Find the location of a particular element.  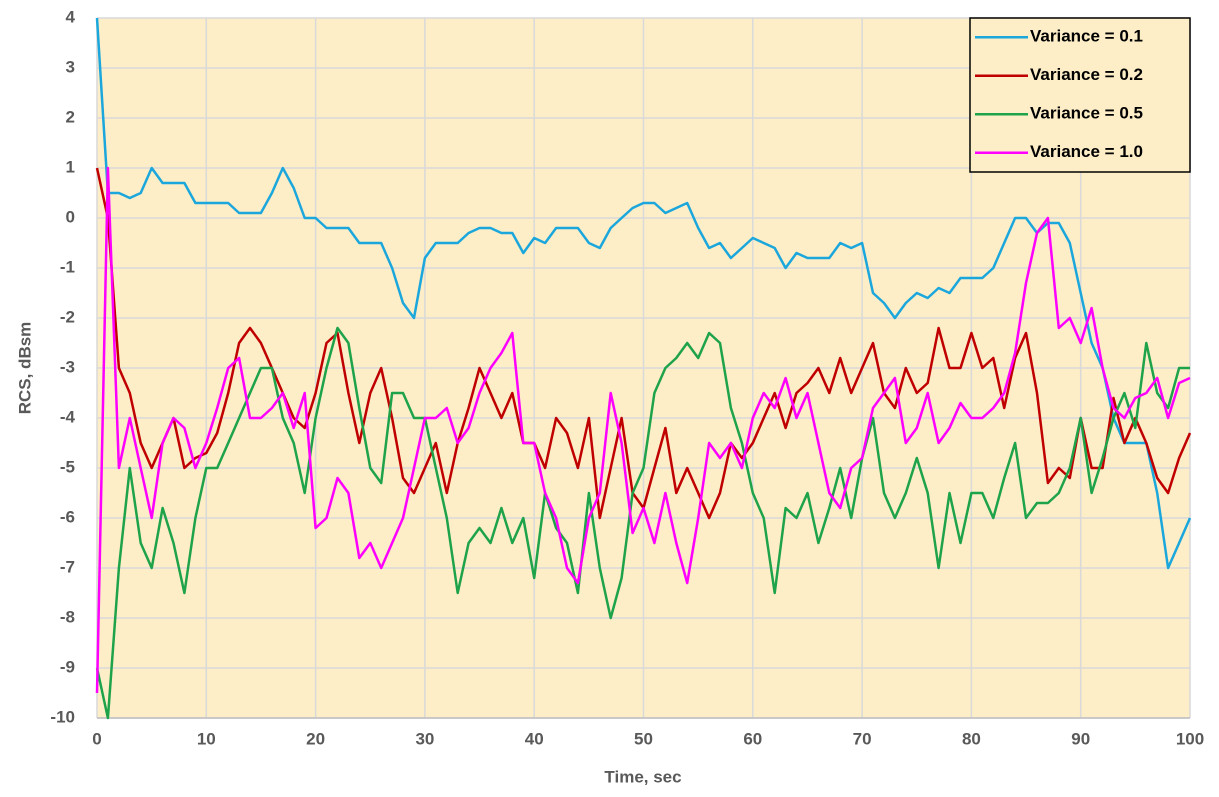

y-axis-title: RCS, dBsm is located at coordinates (24, 368).